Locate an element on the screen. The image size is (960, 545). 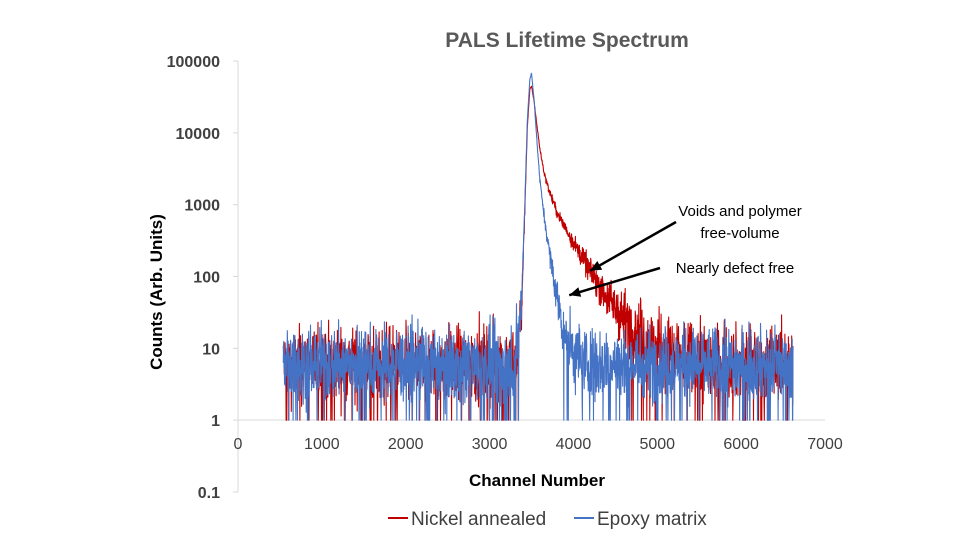
y-tick-label: 10 is located at coordinates (211, 349).